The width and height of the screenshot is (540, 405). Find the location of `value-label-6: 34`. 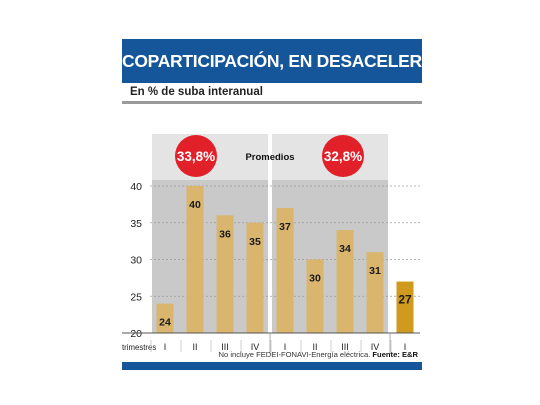

value-label-6: 34 is located at coordinates (345, 249).